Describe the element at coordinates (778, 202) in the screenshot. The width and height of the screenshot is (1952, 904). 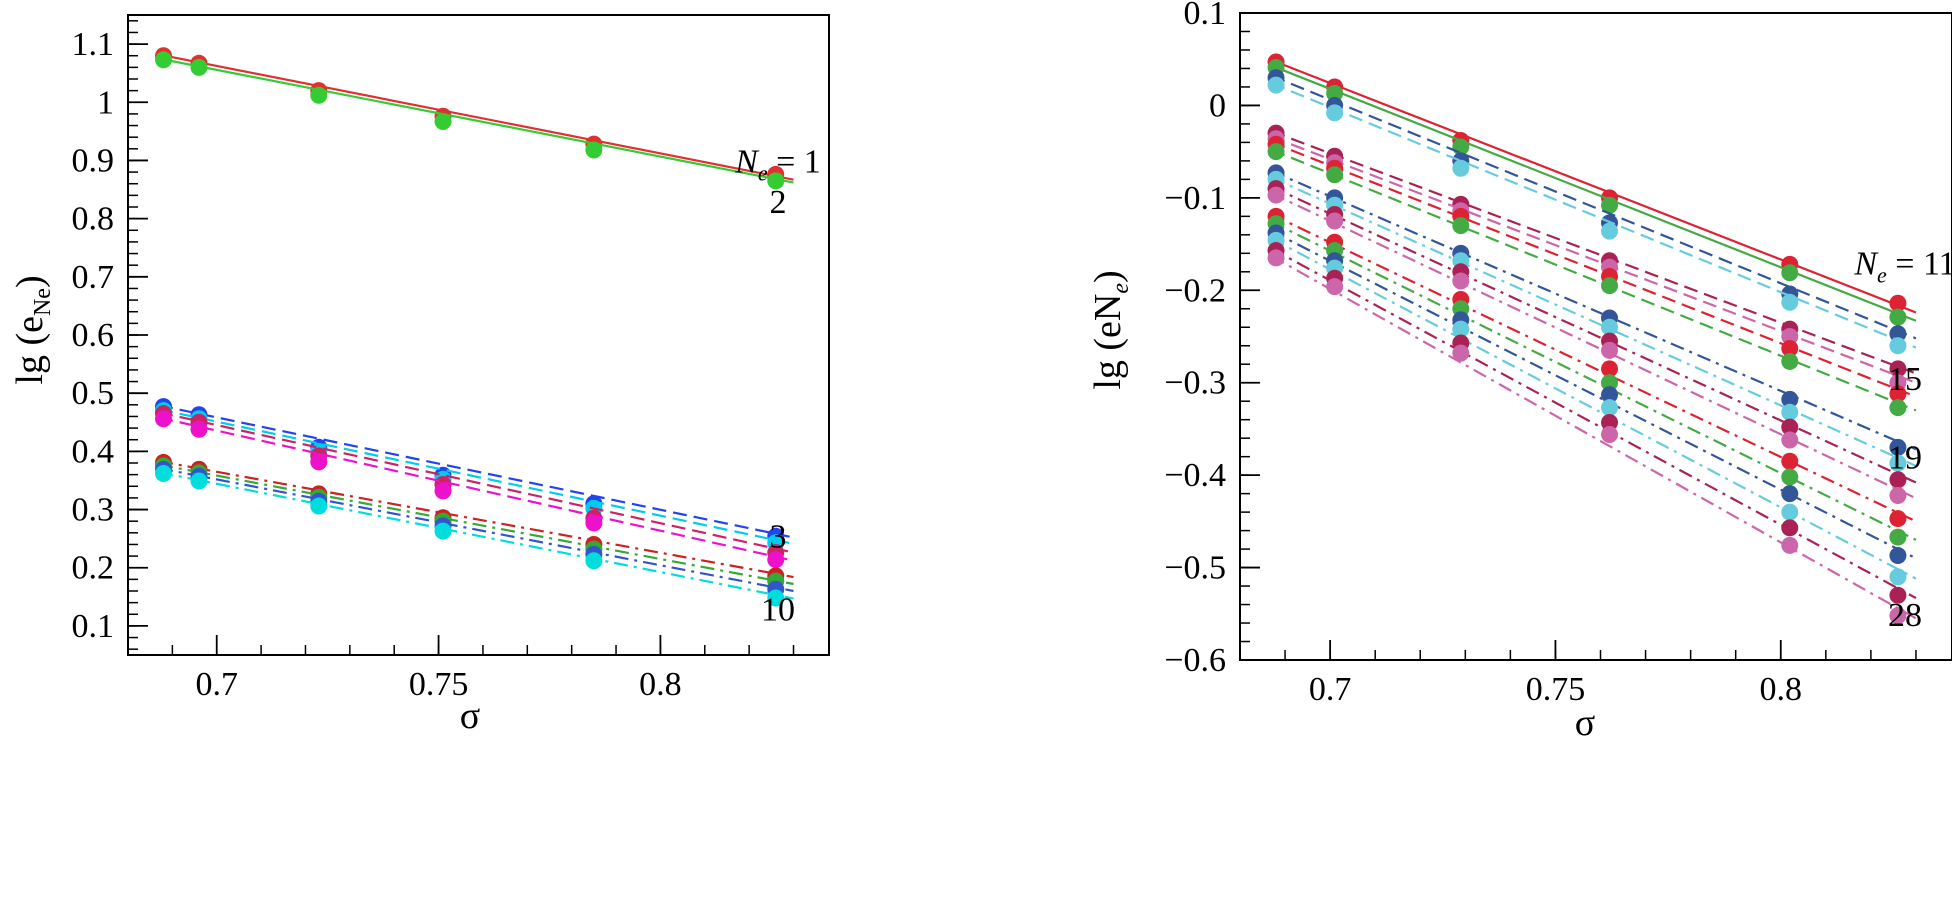
I see `curve-label: 2` at that location.